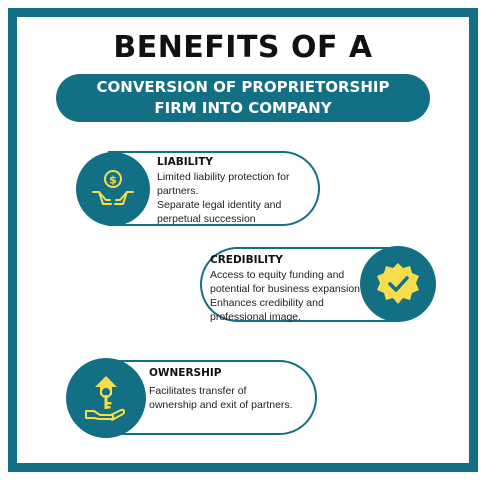  I want to click on page-title: BENEFITS OF A, so click(243, 47).